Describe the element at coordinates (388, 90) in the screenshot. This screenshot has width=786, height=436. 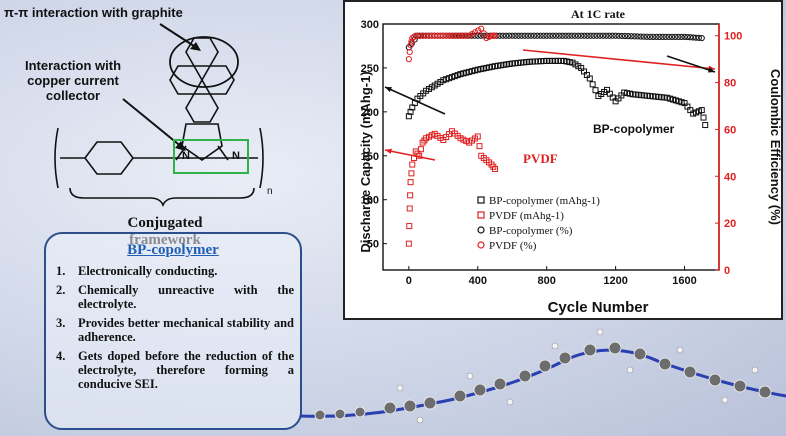
I see `bp-capacity-arrow-head` at that location.